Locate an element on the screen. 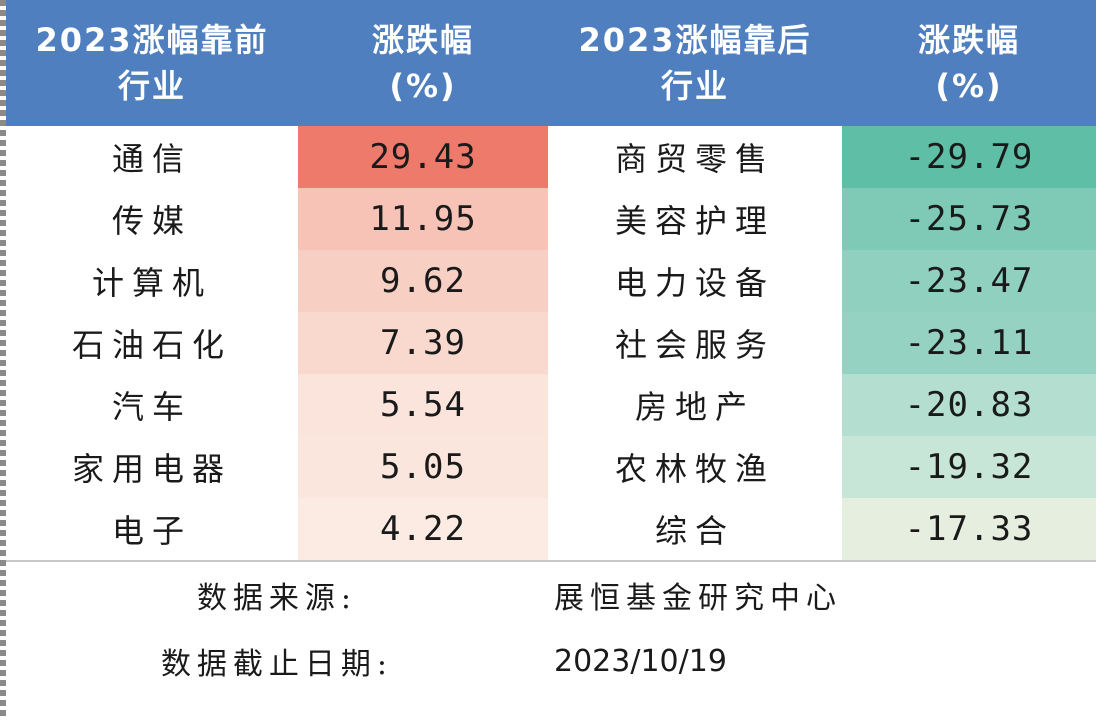 The image size is (1108, 720). bottom-industry-name: 社会服务 is located at coordinates (694, 345).